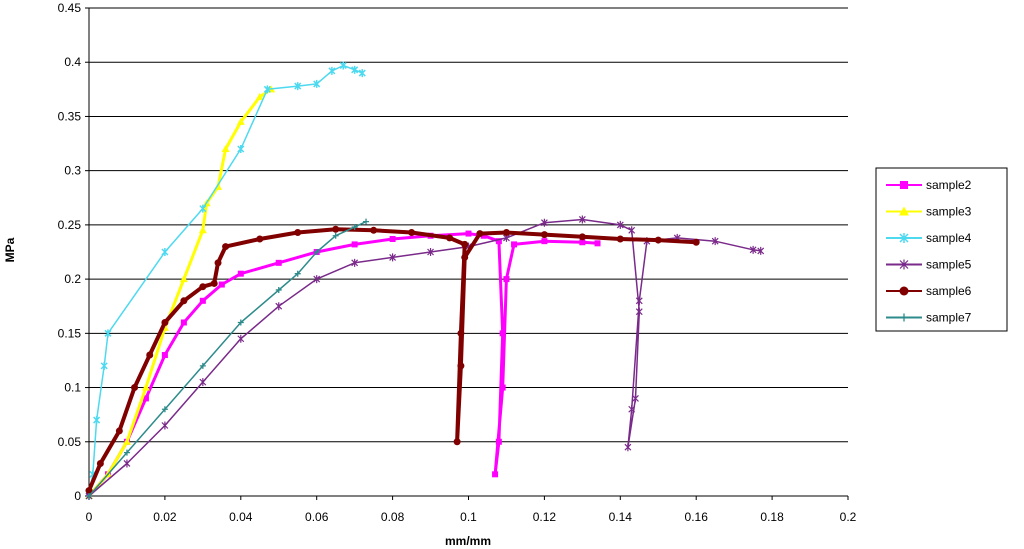  Describe the element at coordinates (929, 212) in the screenshot. I see `legend-entry-sample3: sample3` at that location.